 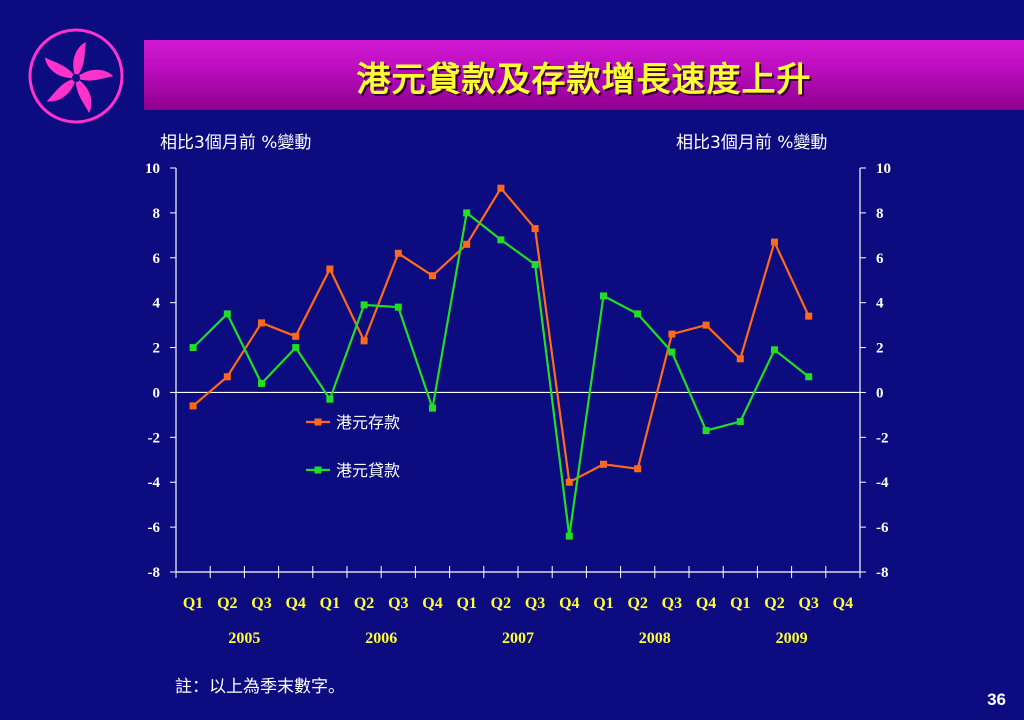 I want to click on year-label: 2005, so click(x=244, y=638).